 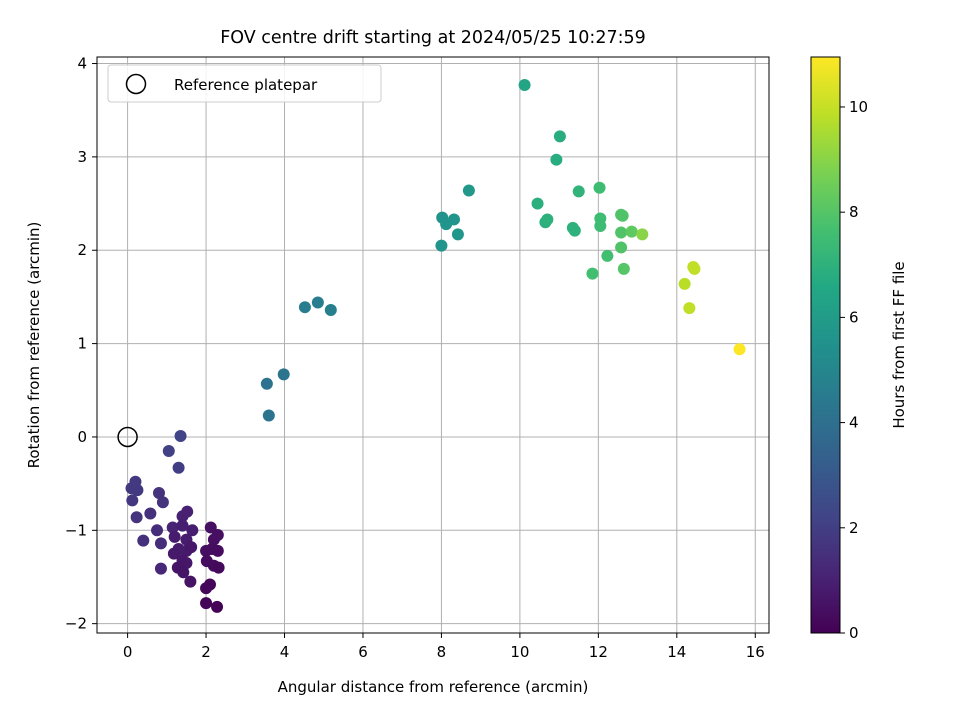 What do you see at coordinates (82, 250) in the screenshot?
I see `y-tick-label: 2` at bounding box center [82, 250].